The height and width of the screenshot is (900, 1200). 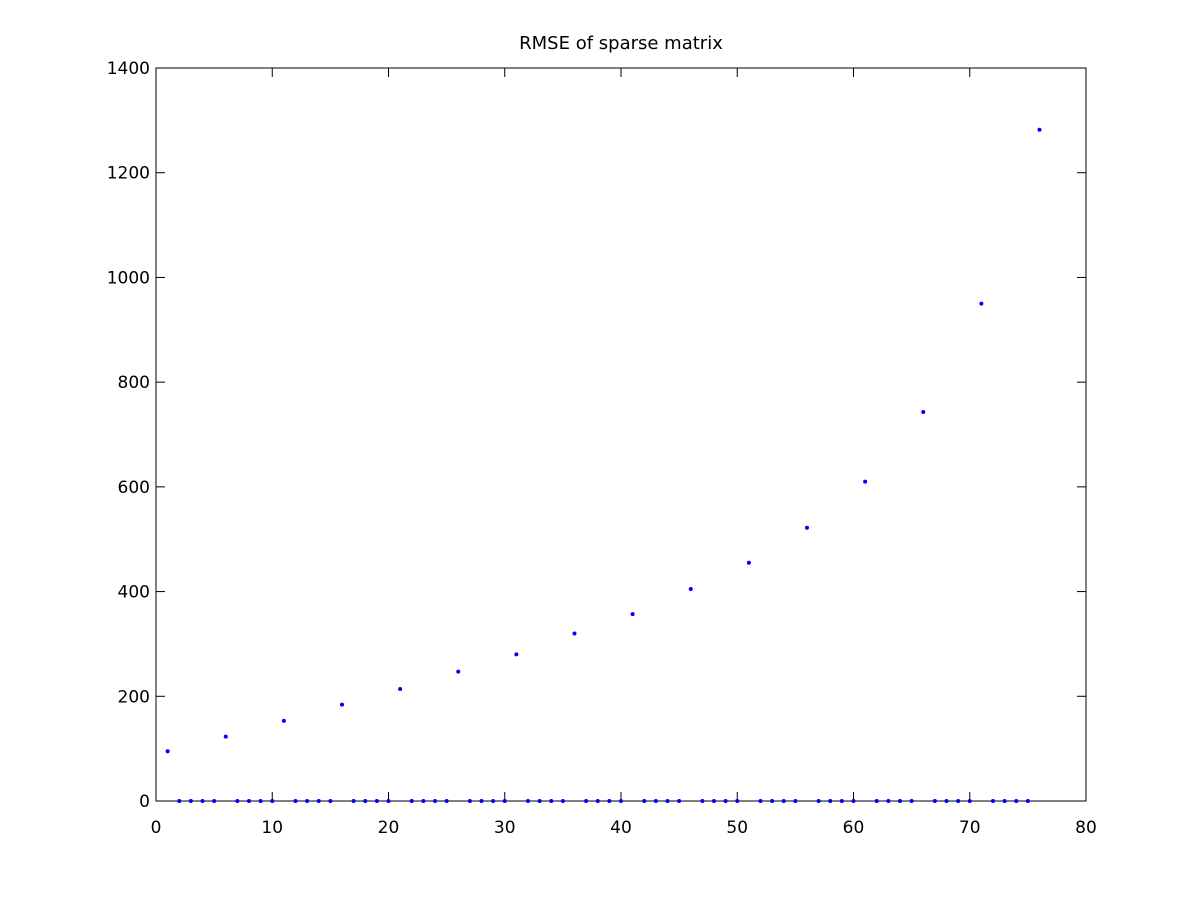 What do you see at coordinates (389, 828) in the screenshot?
I see `x-tick-label: 20` at bounding box center [389, 828].